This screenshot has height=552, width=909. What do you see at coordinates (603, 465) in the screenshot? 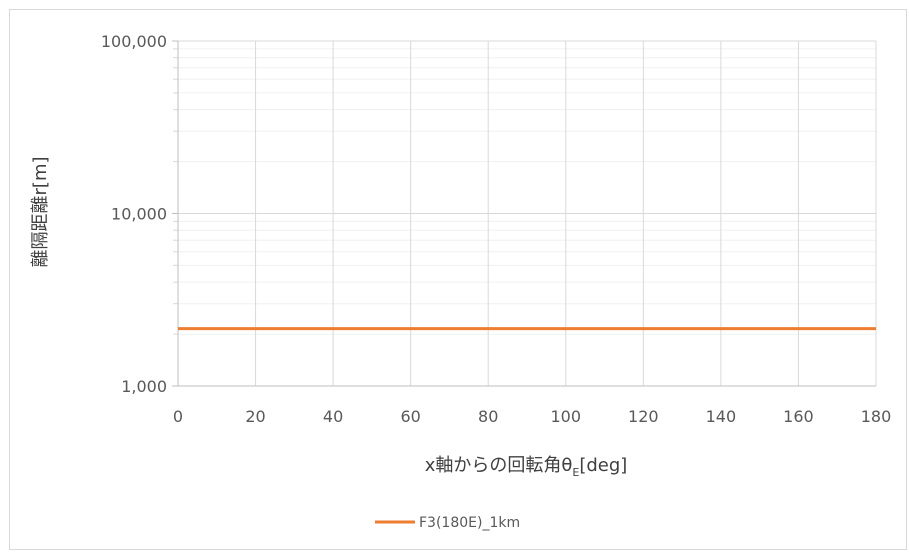
I see `x-axis-title-unit: [deg]` at bounding box center [603, 465].